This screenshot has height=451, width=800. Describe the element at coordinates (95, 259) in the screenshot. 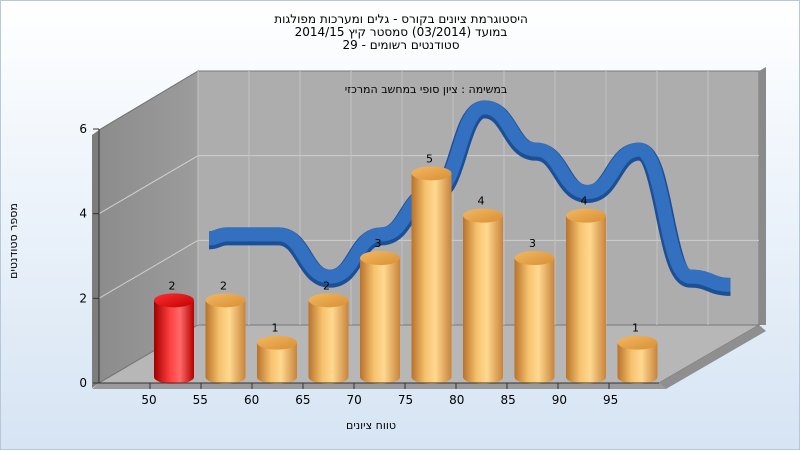

I see `left-wall-edge` at that location.